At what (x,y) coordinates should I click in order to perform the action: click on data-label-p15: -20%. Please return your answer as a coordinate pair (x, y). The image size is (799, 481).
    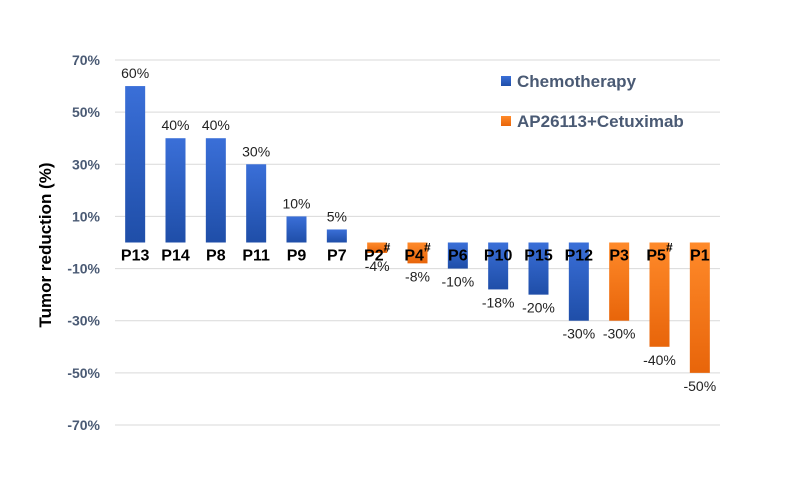
    Looking at the image, I should click on (538, 308).